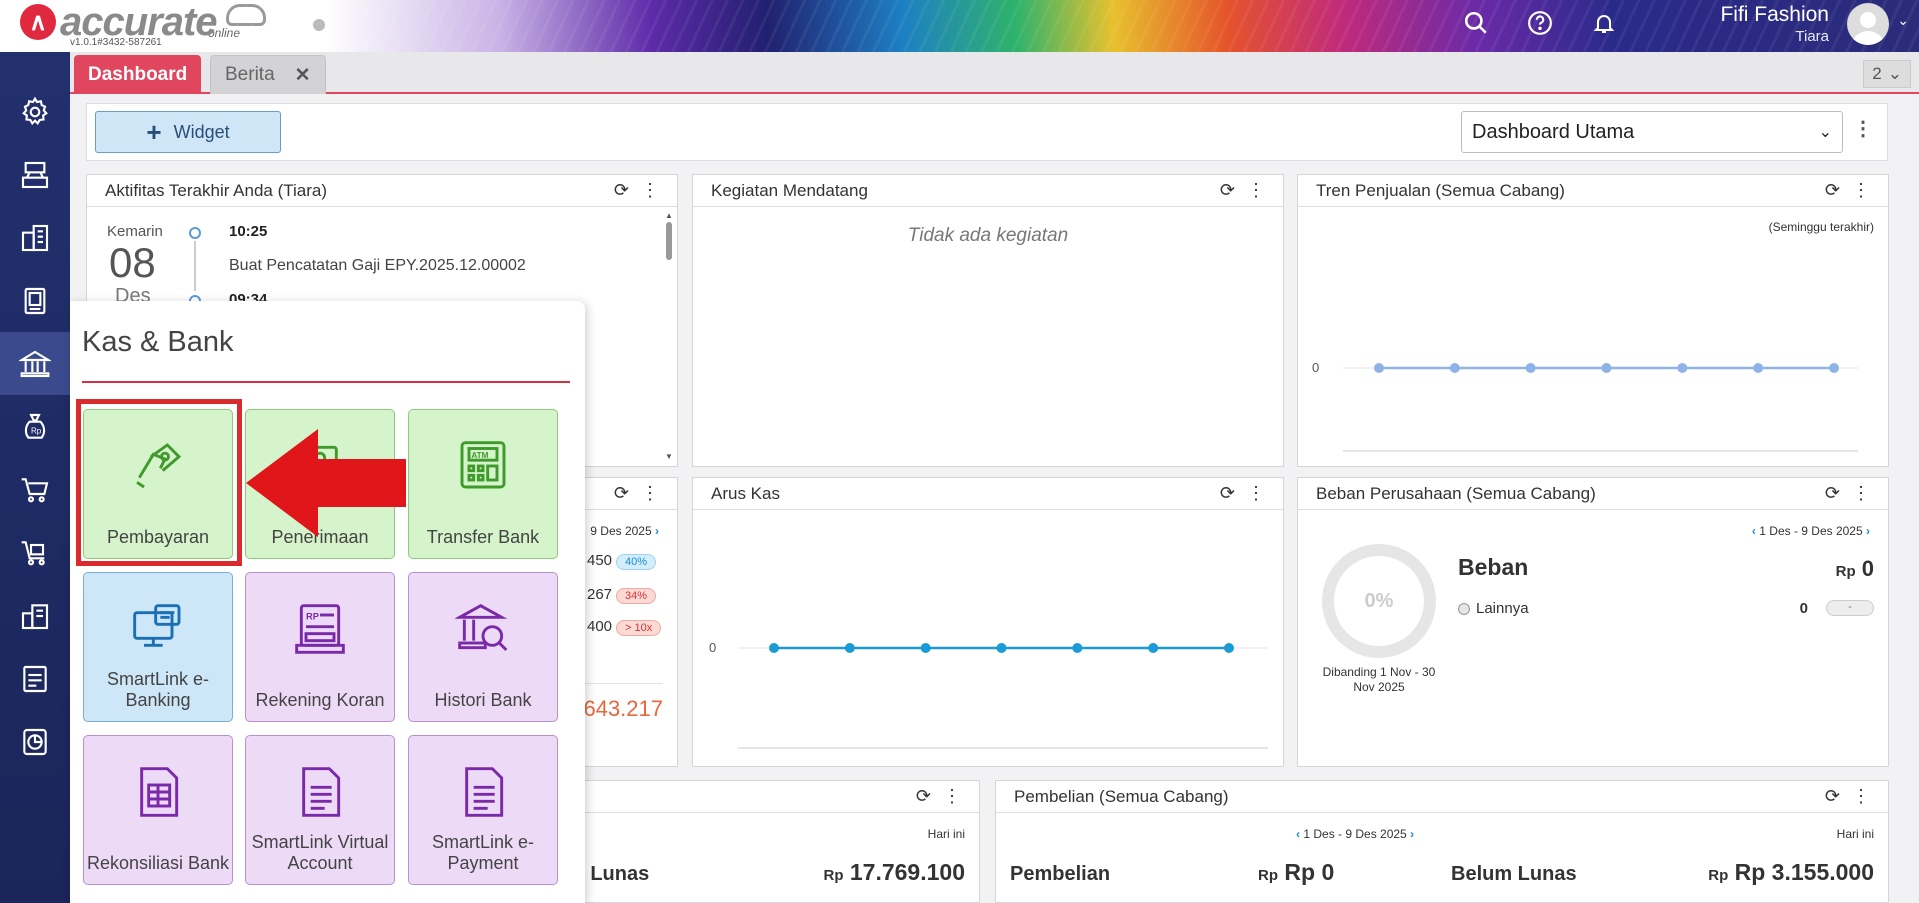 This screenshot has height=903, width=1919. Describe the element at coordinates (35, 174) in the screenshot. I see `sidebar-item-company` at that location.